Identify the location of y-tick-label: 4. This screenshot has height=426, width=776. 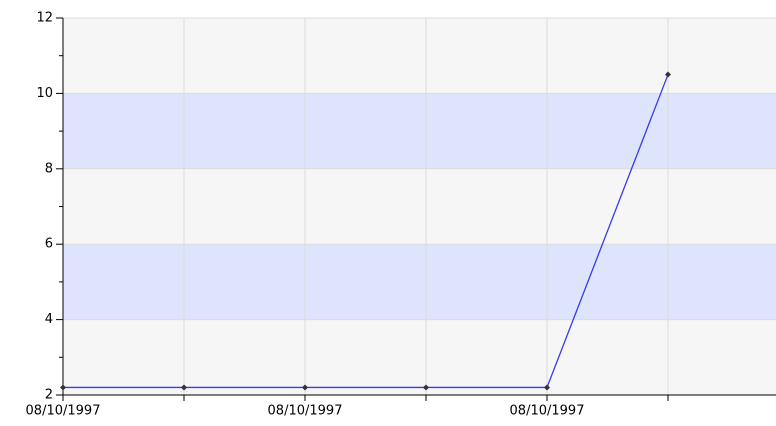
(49, 319).